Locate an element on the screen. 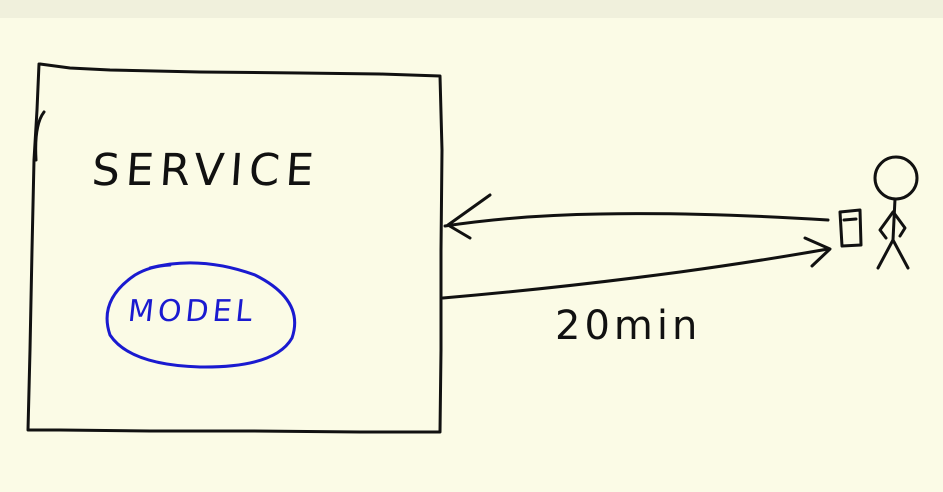 This screenshot has width=943, height=492. user-leg-right is located at coordinates (900, 254).